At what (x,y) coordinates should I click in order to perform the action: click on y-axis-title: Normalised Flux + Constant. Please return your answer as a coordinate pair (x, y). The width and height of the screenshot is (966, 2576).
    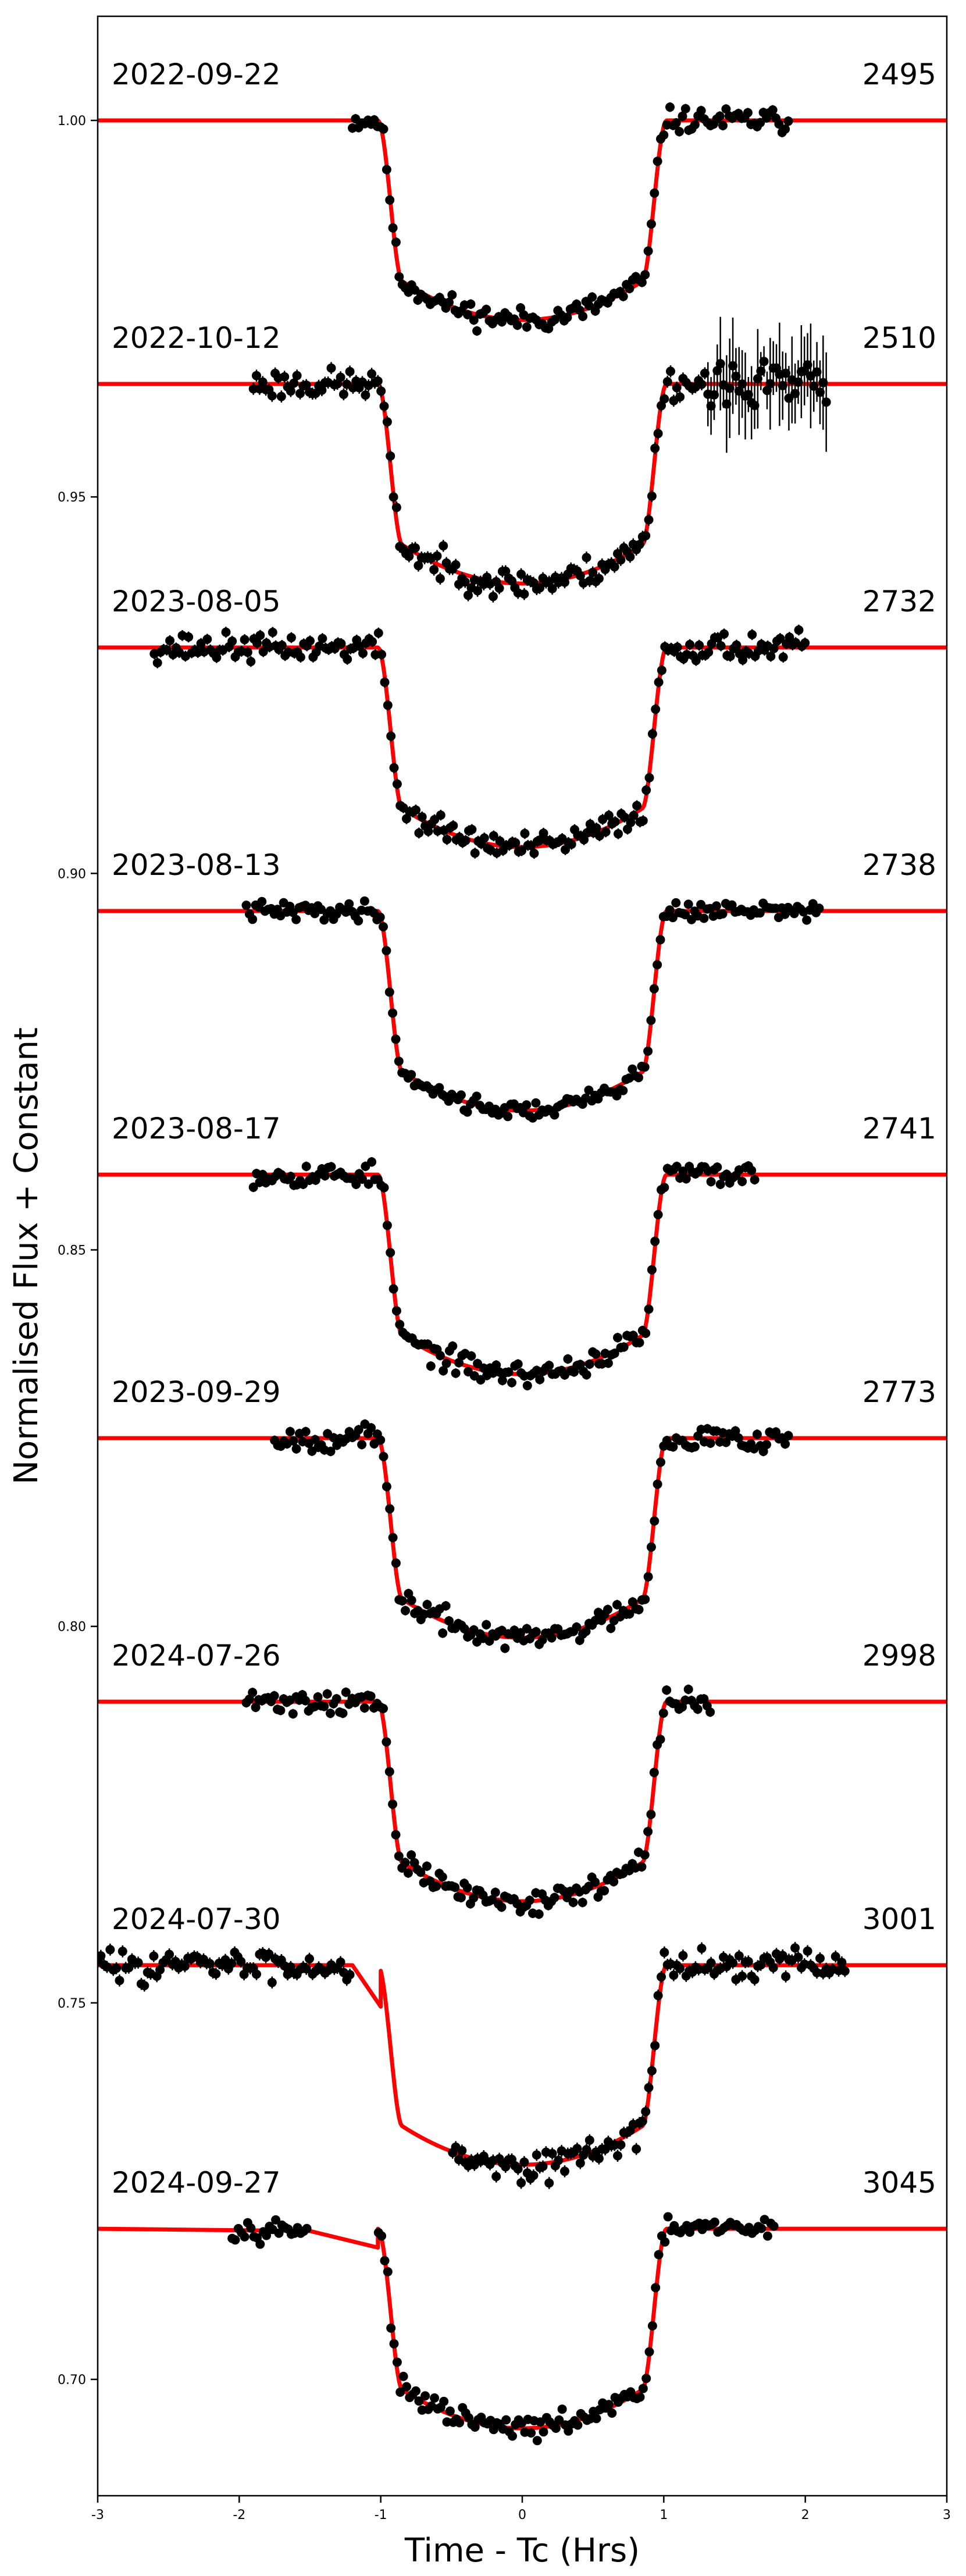
    Looking at the image, I should click on (26, 1256).